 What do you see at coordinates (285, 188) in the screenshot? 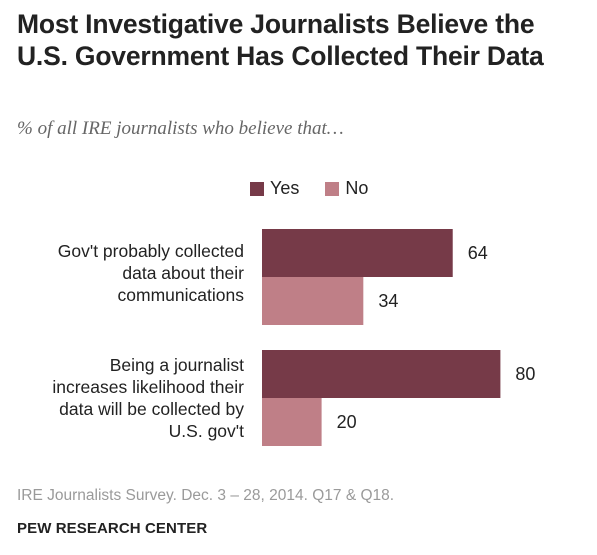
I see `legend-label-yes: Yes` at bounding box center [285, 188].